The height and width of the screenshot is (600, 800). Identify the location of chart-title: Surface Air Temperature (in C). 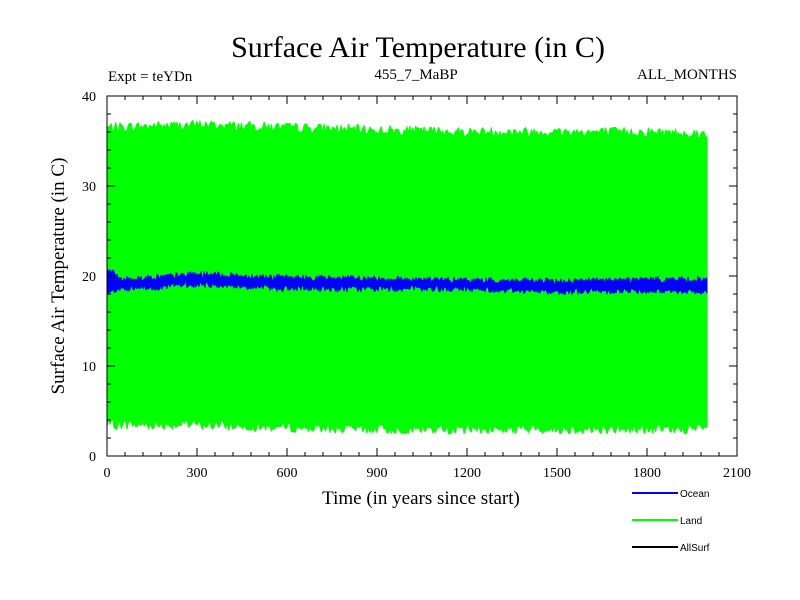
(418, 47).